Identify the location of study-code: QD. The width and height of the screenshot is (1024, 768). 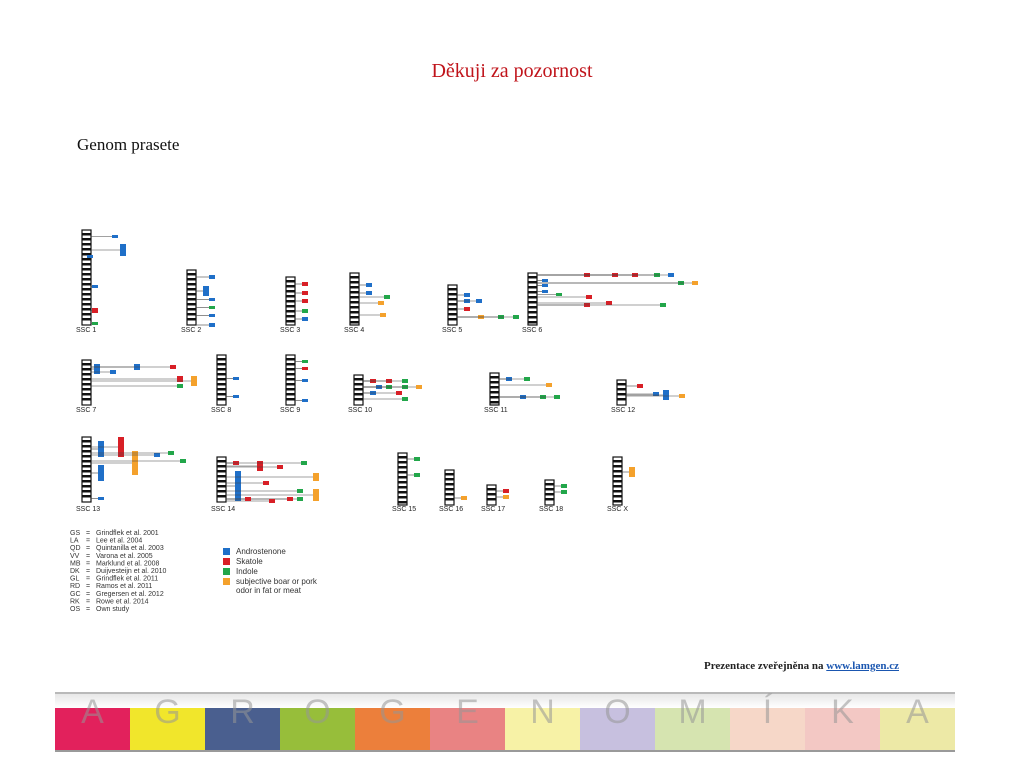
(75, 548).